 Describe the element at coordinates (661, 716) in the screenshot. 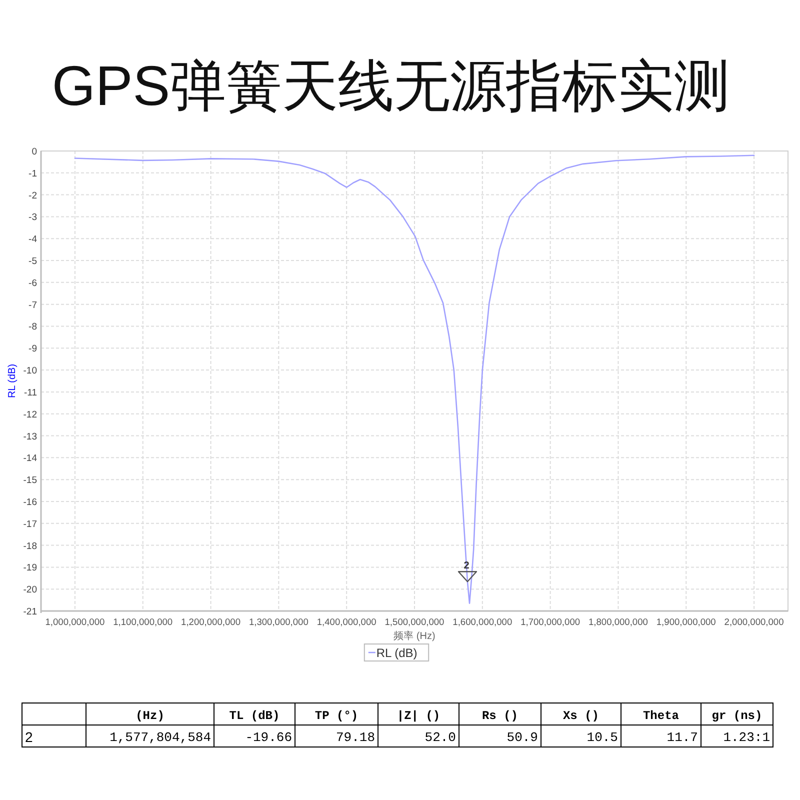

I see `text: Theta` at that location.